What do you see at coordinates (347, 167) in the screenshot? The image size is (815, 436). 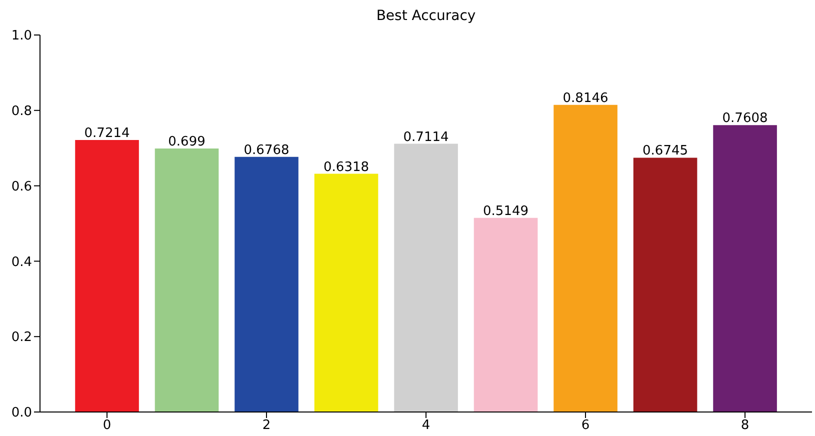 I see `data-label: 0.6318` at bounding box center [347, 167].